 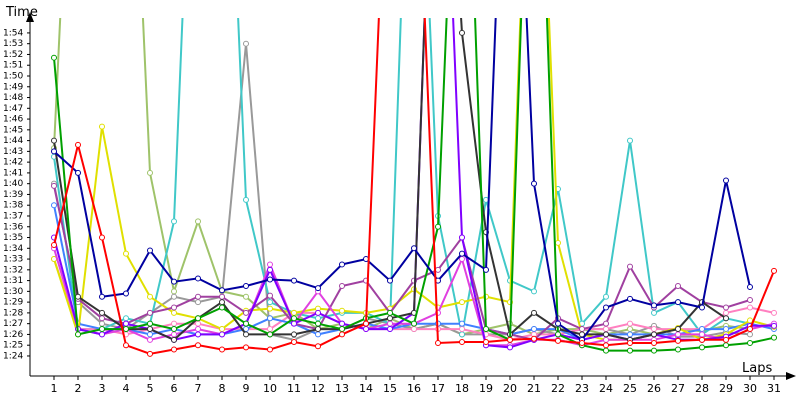 What do you see at coordinates (13, 195) in the screenshot?
I see `y-tick-label: 1:39` at bounding box center [13, 195].